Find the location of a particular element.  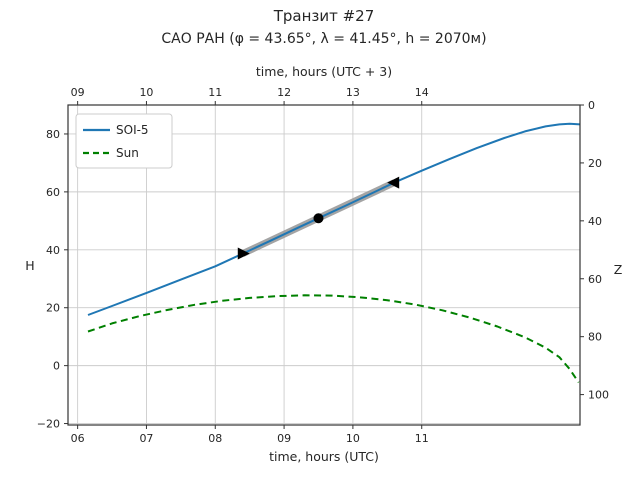

x-tick-label-bottom: 11 is located at coordinates (422, 438).